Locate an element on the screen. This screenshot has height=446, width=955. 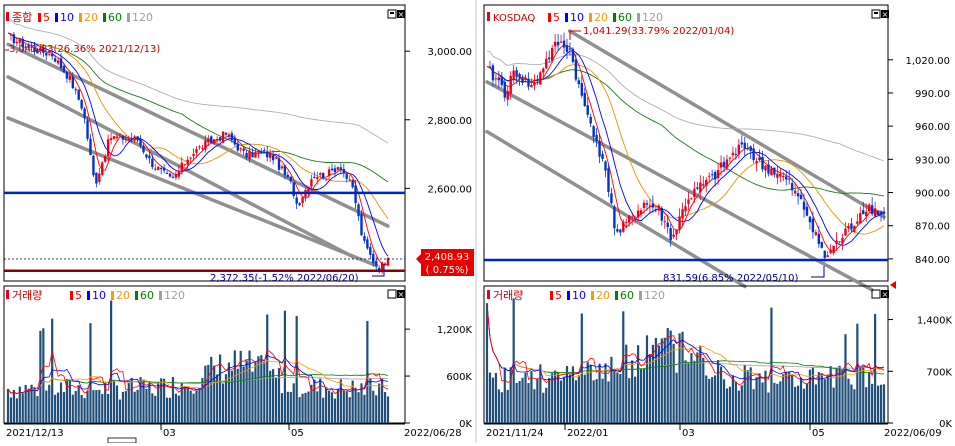
left-volume-bars is located at coordinates (198, 361).